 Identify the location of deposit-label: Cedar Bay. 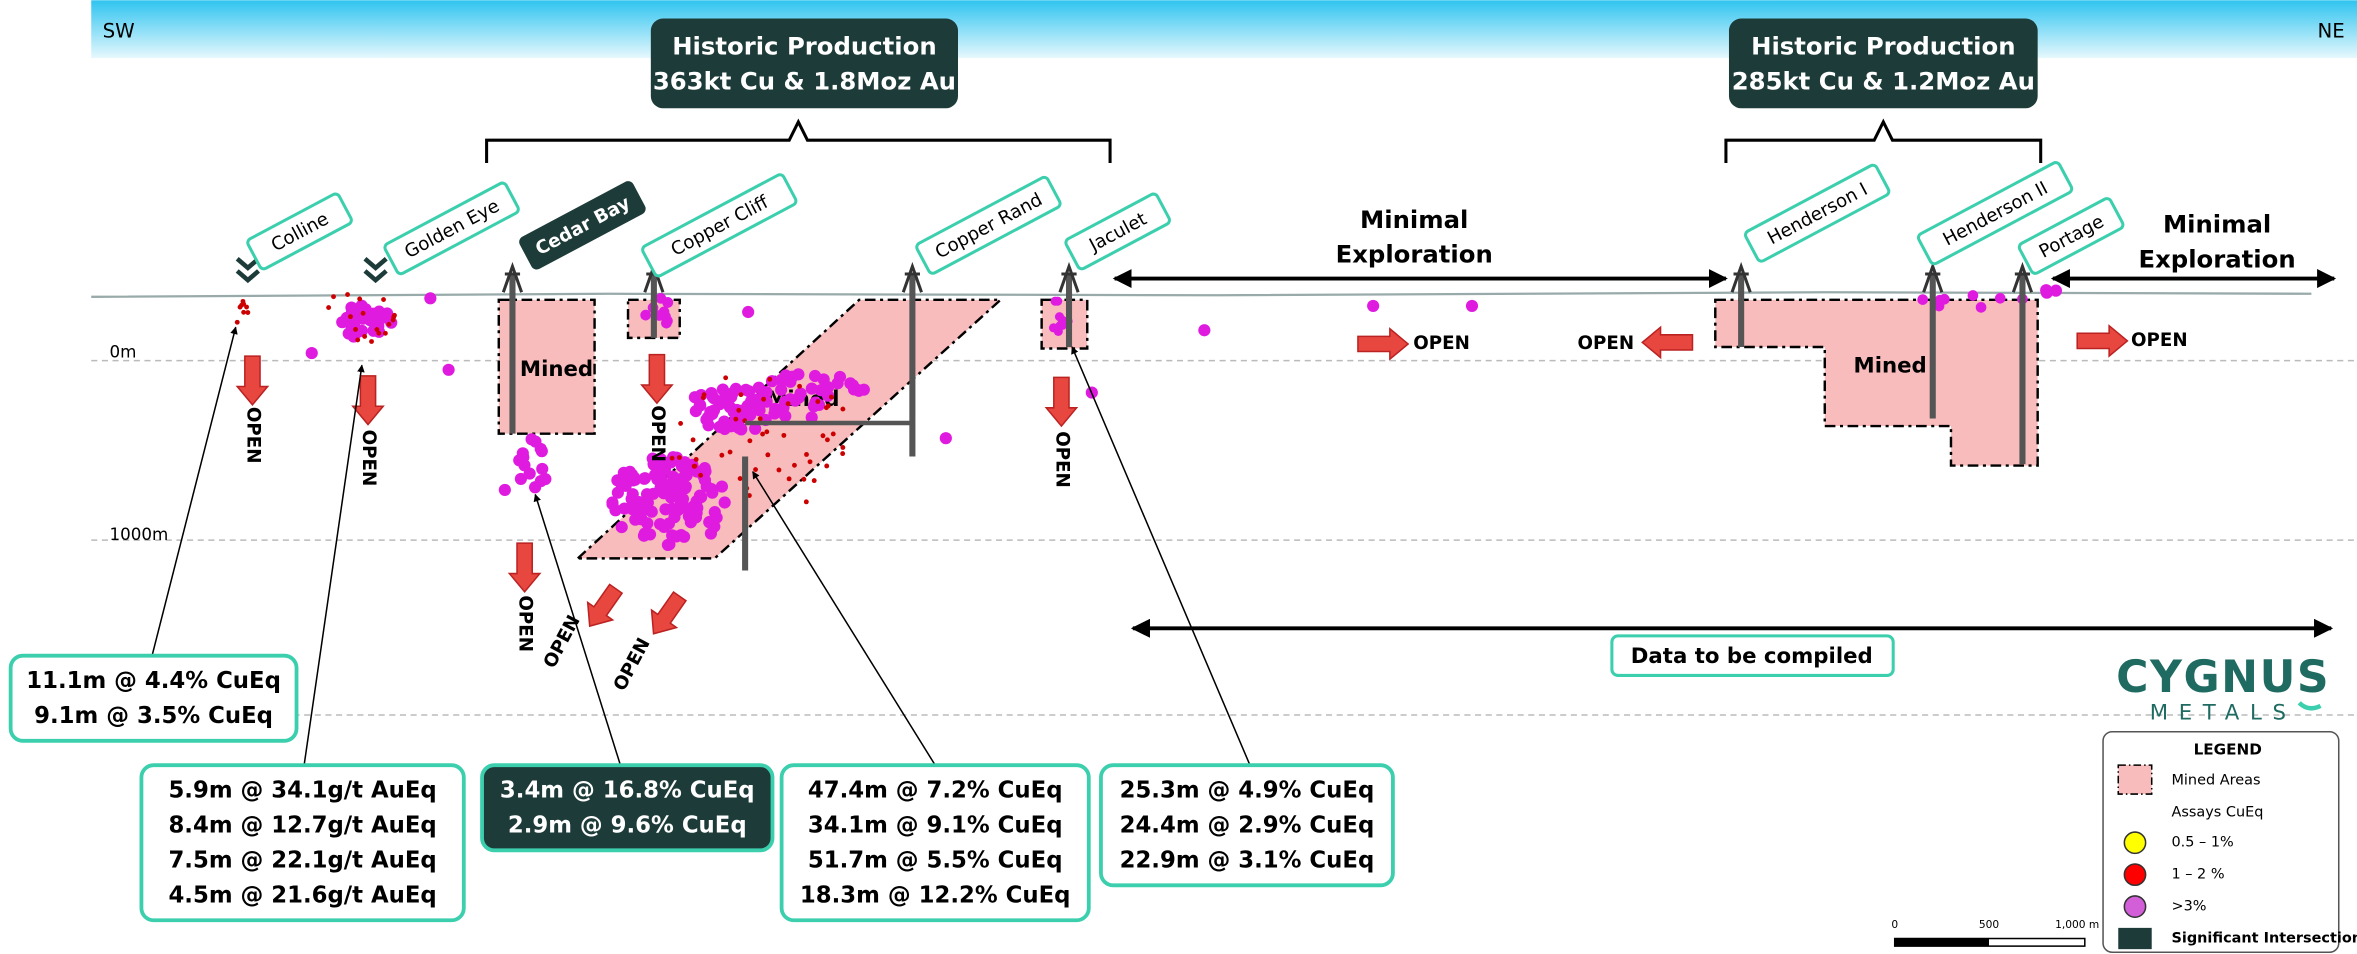
(582, 225).